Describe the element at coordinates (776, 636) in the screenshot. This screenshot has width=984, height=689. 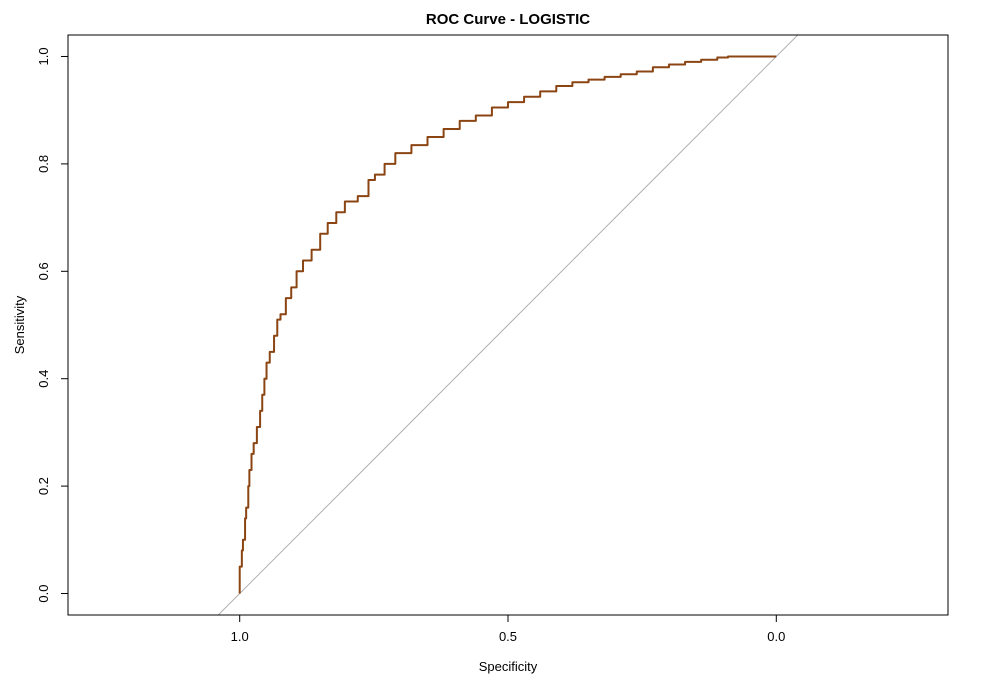
I see `x-tick-label: 0.0` at that location.